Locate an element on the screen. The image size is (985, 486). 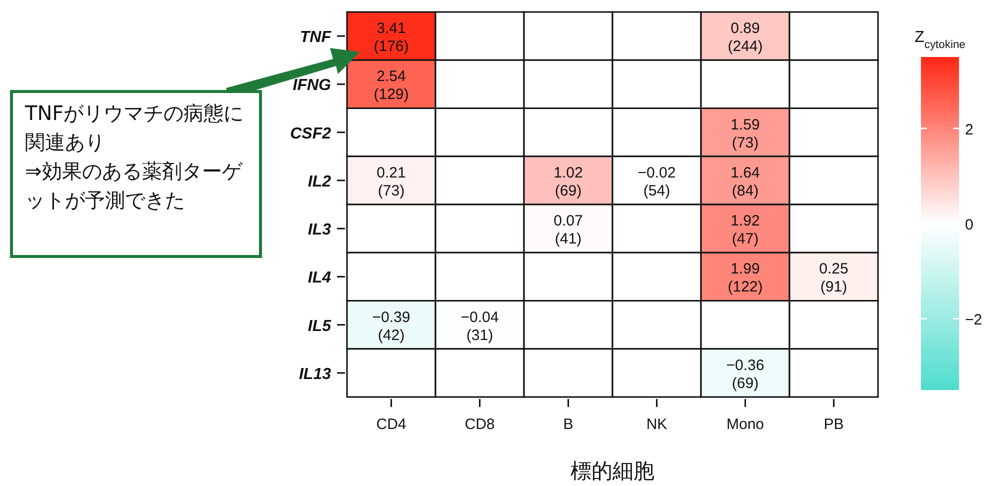
x-tick-label: PB is located at coordinates (834, 424).